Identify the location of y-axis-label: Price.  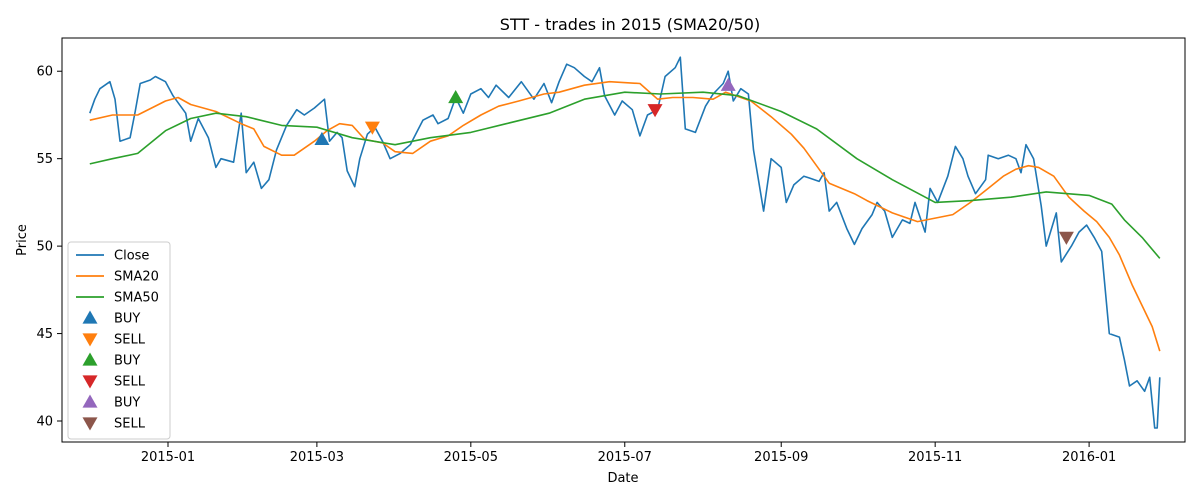
(22, 240).